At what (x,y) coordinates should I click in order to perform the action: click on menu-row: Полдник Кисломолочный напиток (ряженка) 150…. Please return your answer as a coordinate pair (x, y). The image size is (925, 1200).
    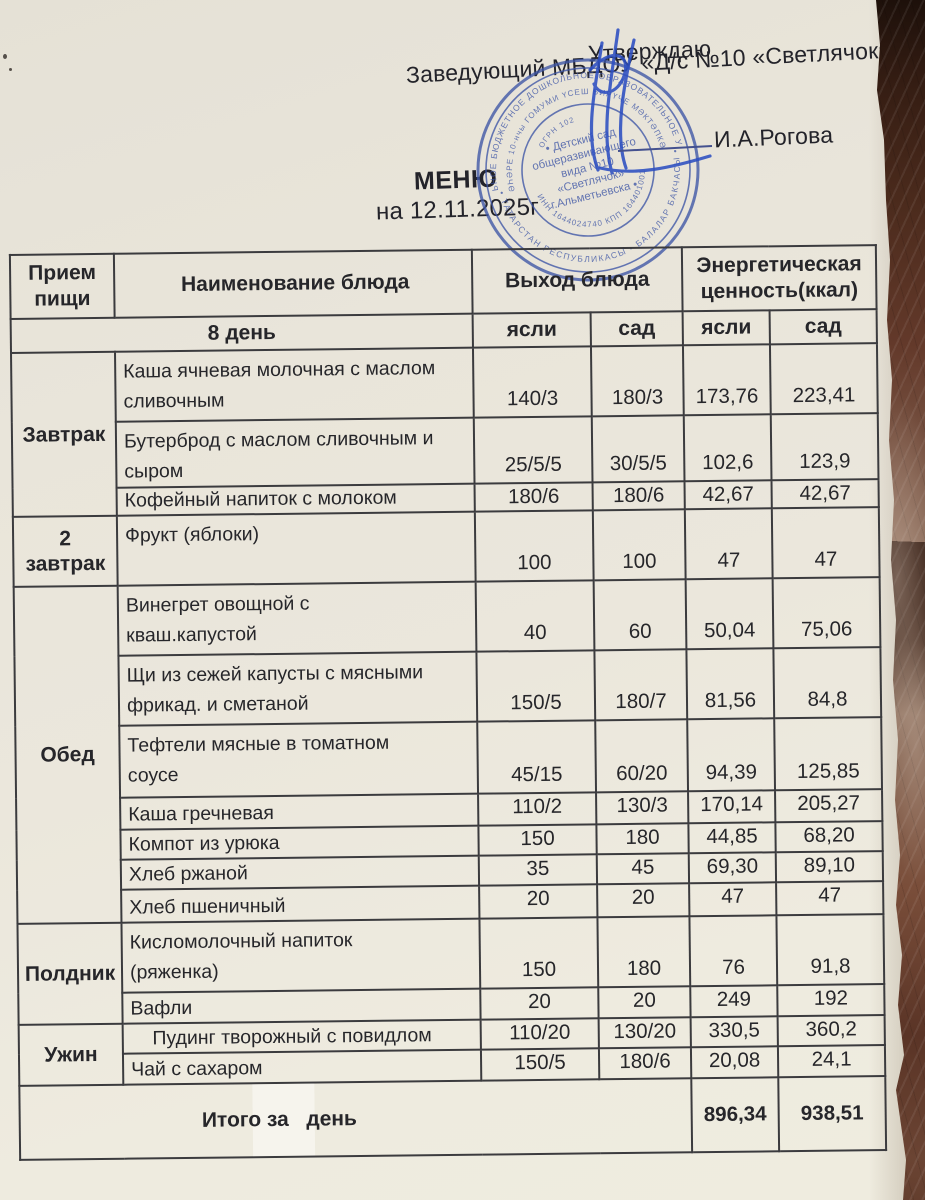
    Looking at the image, I should click on (451, 969).